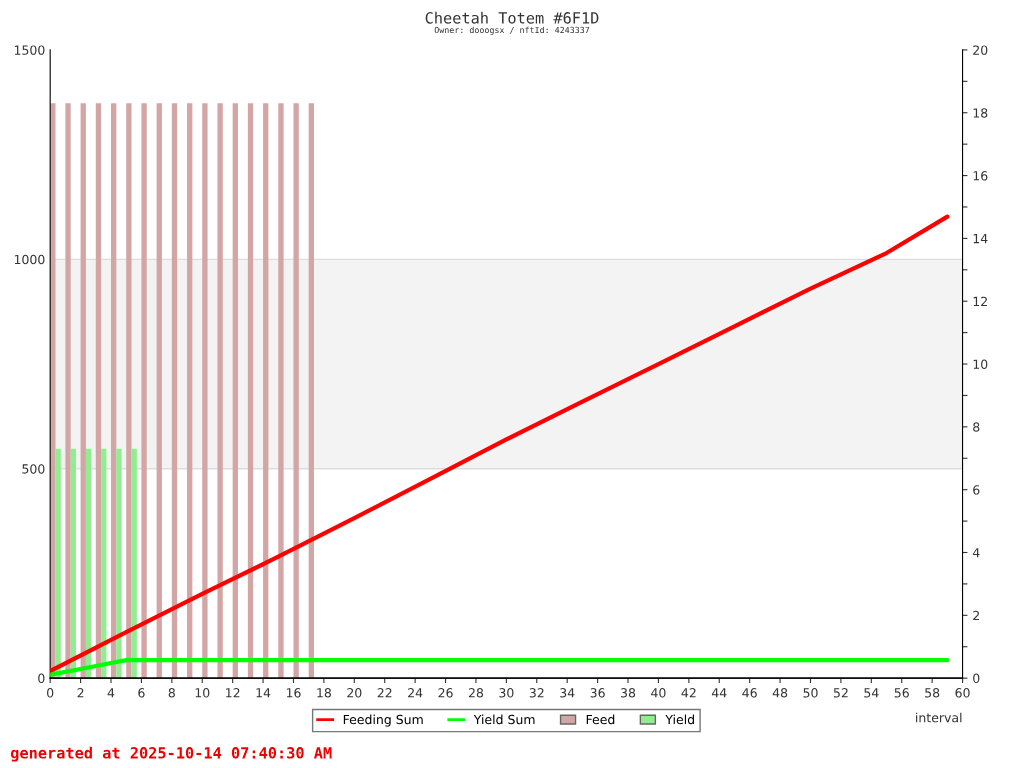 This screenshot has height=768, width=1024. What do you see at coordinates (567, 693) in the screenshot?
I see `x-tick-label: 34` at bounding box center [567, 693].